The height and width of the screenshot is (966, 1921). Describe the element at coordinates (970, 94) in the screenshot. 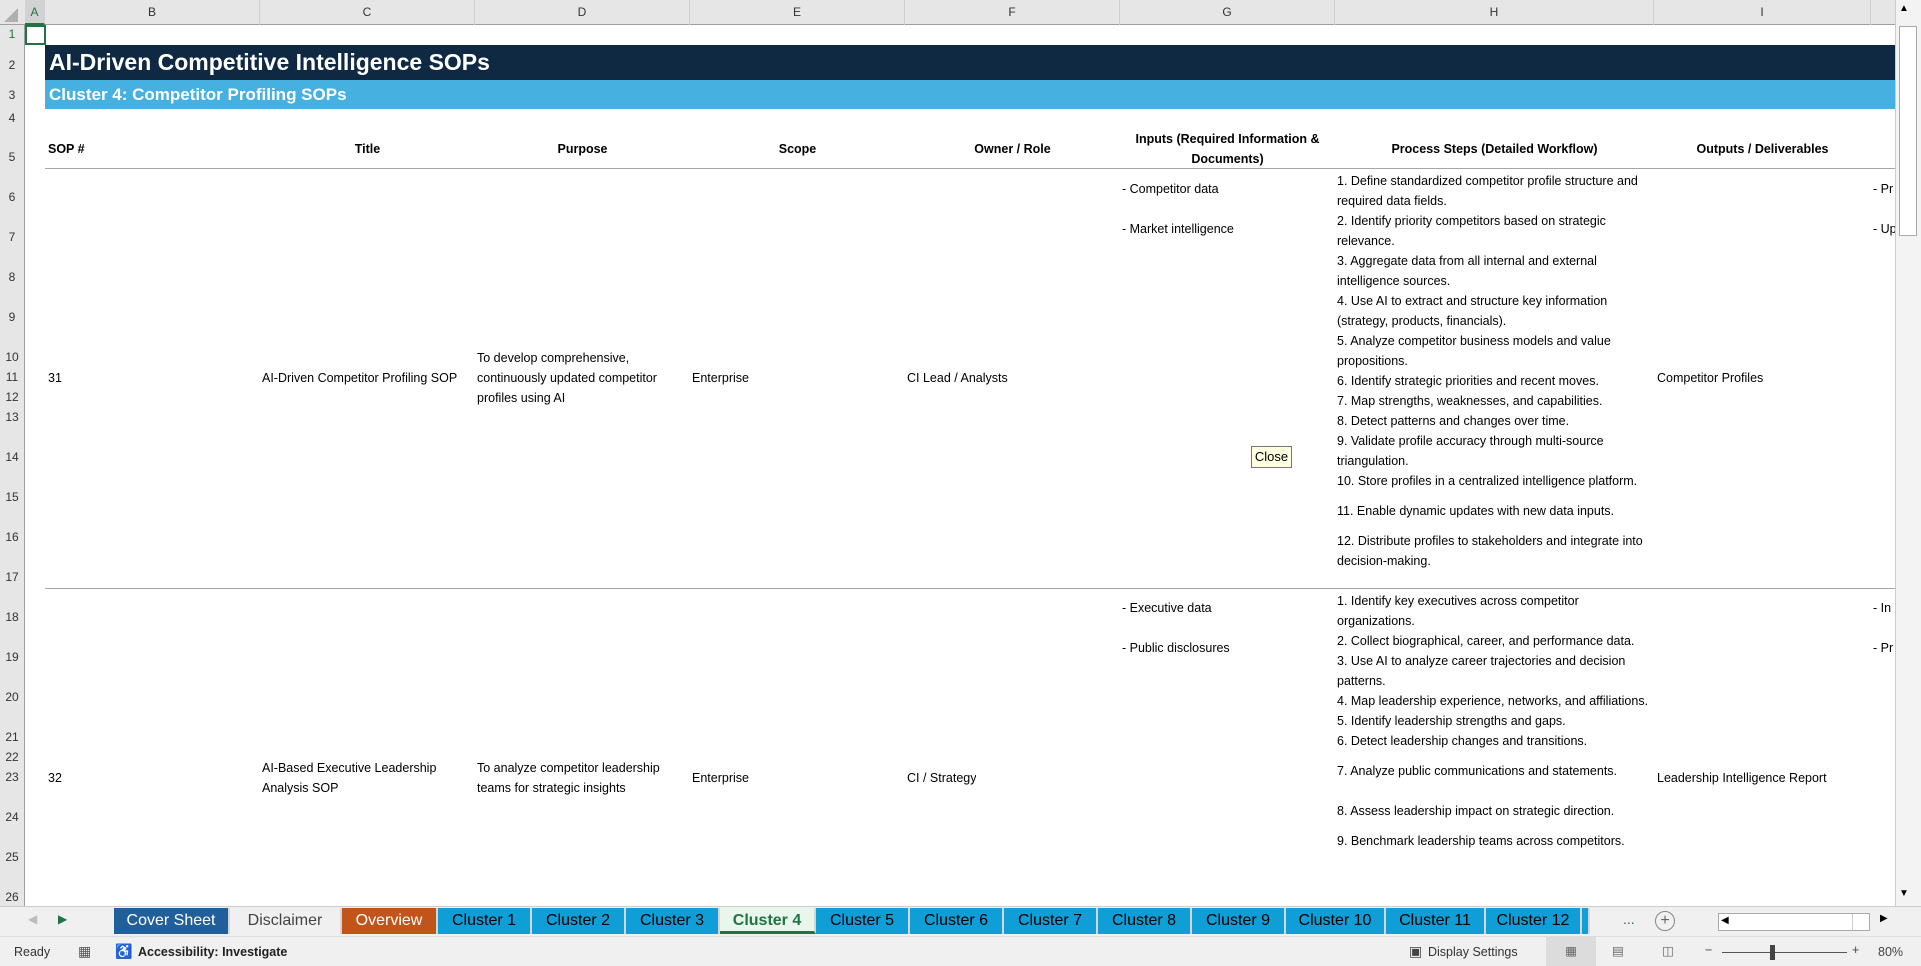

I see `cluster-subtitle: Cluster 4: Competitor Profiling SOPs` at that location.